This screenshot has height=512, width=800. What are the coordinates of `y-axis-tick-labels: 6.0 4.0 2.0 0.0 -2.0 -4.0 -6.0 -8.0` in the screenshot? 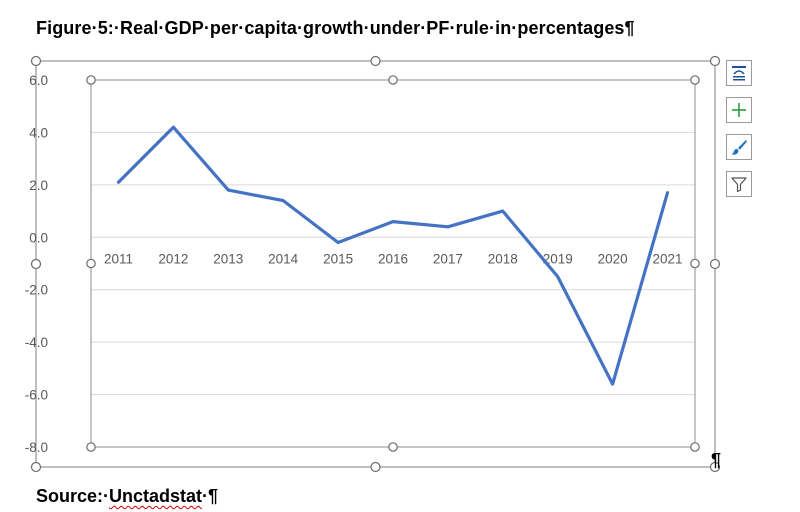 It's located at (36, 264).